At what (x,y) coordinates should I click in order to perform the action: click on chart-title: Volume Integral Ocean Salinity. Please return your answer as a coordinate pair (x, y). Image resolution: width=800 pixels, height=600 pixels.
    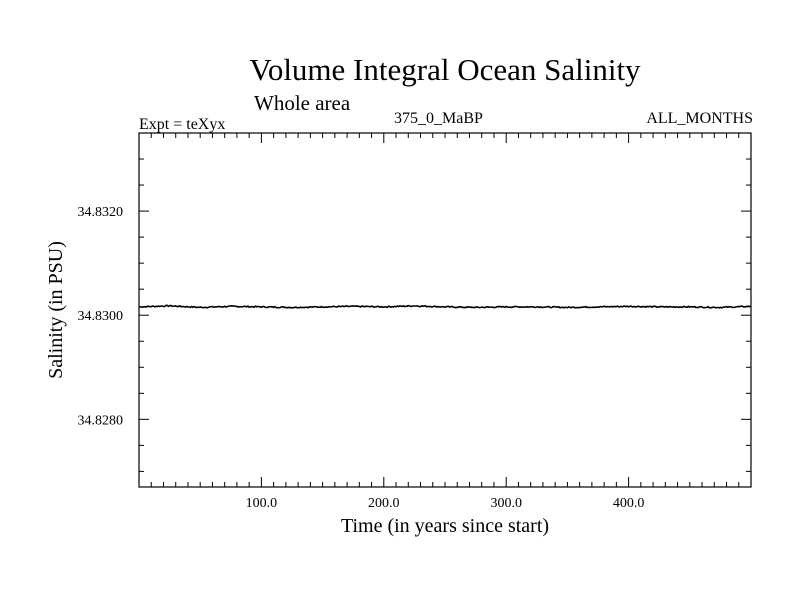
    Looking at the image, I should click on (445, 69).